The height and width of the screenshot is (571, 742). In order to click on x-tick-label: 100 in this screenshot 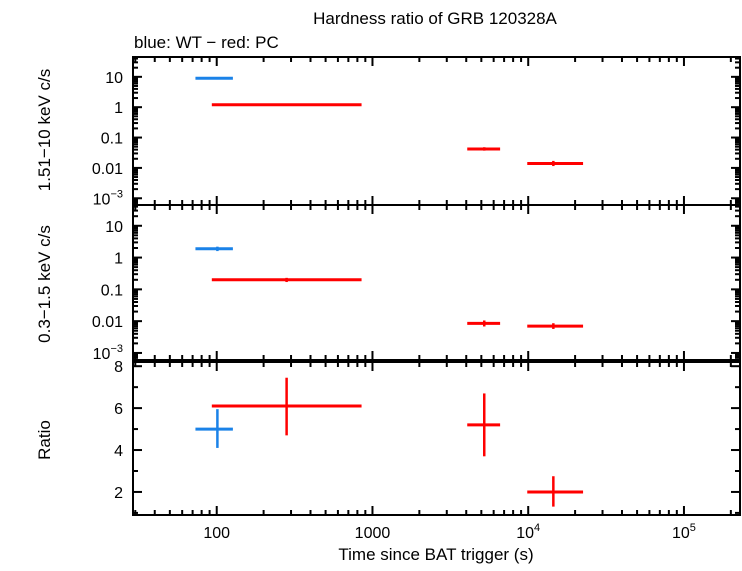, I will do `click(216, 533)`.